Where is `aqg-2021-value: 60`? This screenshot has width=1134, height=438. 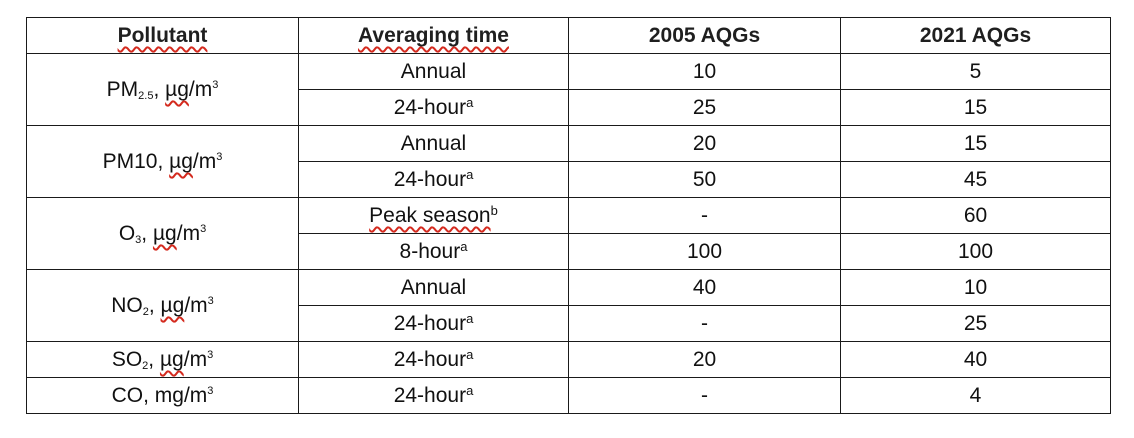
aqg-2021-value: 60 is located at coordinates (975, 215).